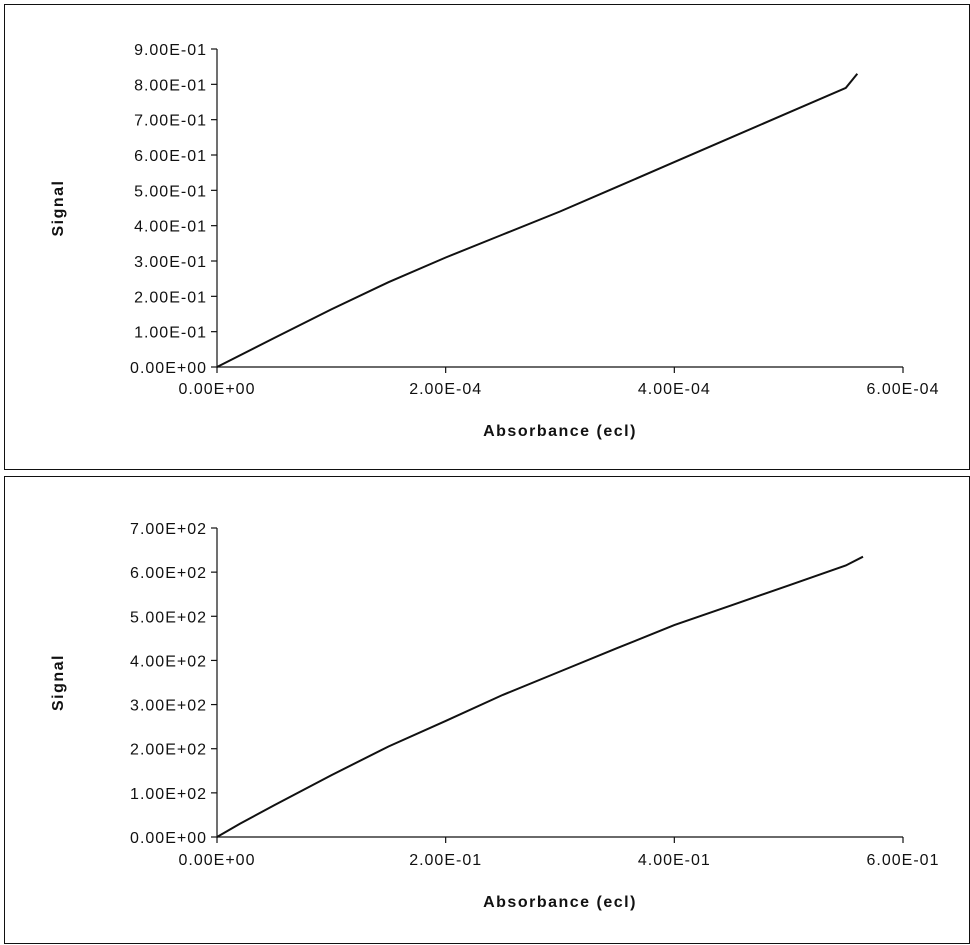  I want to click on y-tick-label: 4.00E-01, so click(170, 227).